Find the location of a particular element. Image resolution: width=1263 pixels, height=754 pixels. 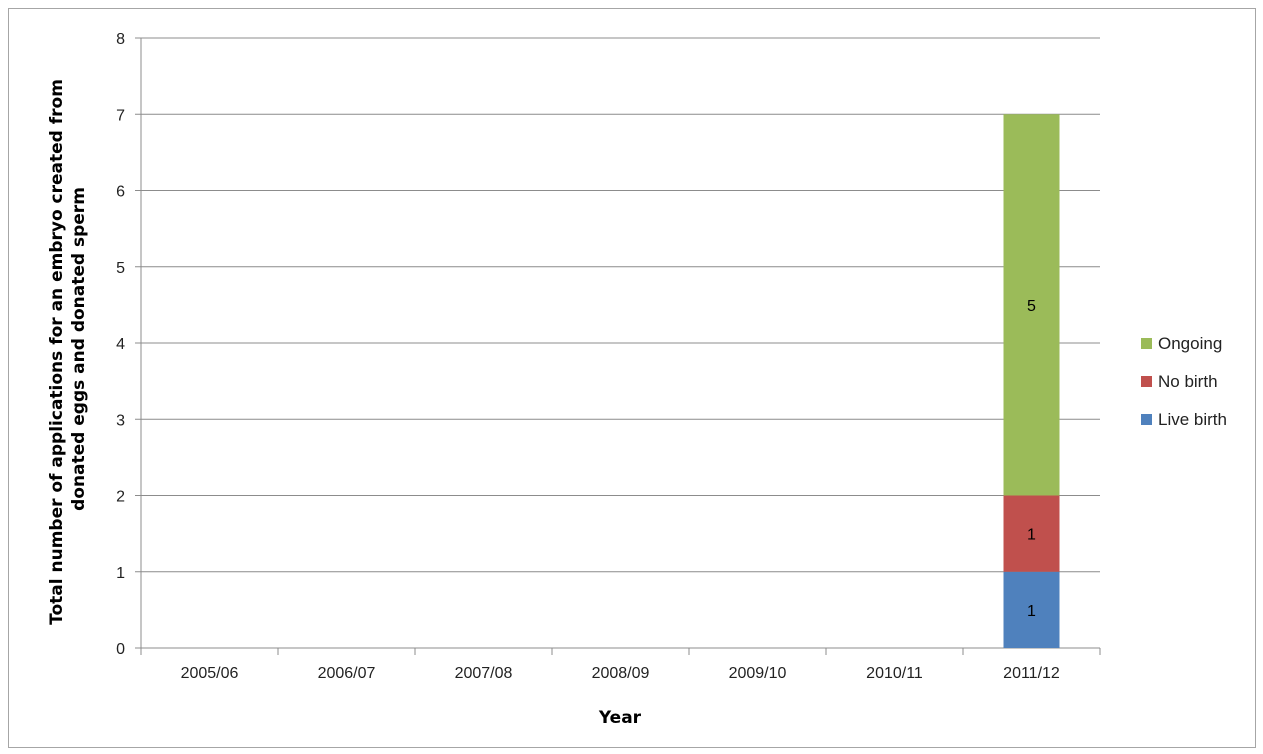

x-tick-label-2010-11: 2010/11 is located at coordinates (894, 673).